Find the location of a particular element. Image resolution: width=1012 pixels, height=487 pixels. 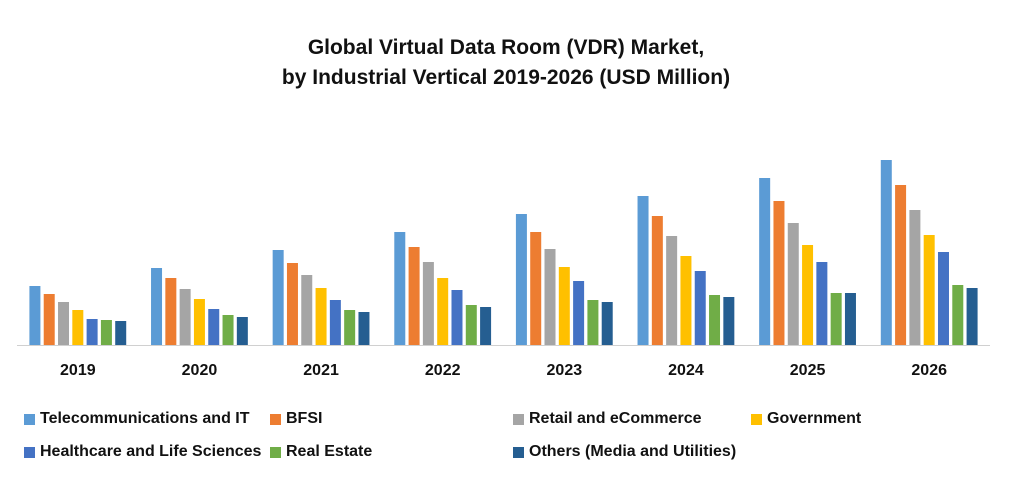

legend-label: Others (Media and Utilities) is located at coordinates (633, 451).